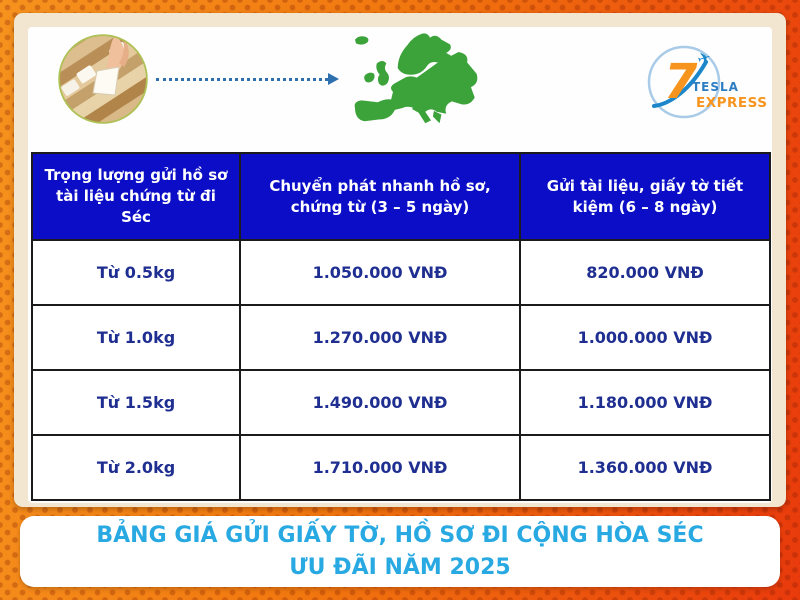 The width and height of the screenshot is (800, 600). Describe the element at coordinates (380, 402) in the screenshot. I see `express-price-cell: 1.490.000 VNĐ` at that location.